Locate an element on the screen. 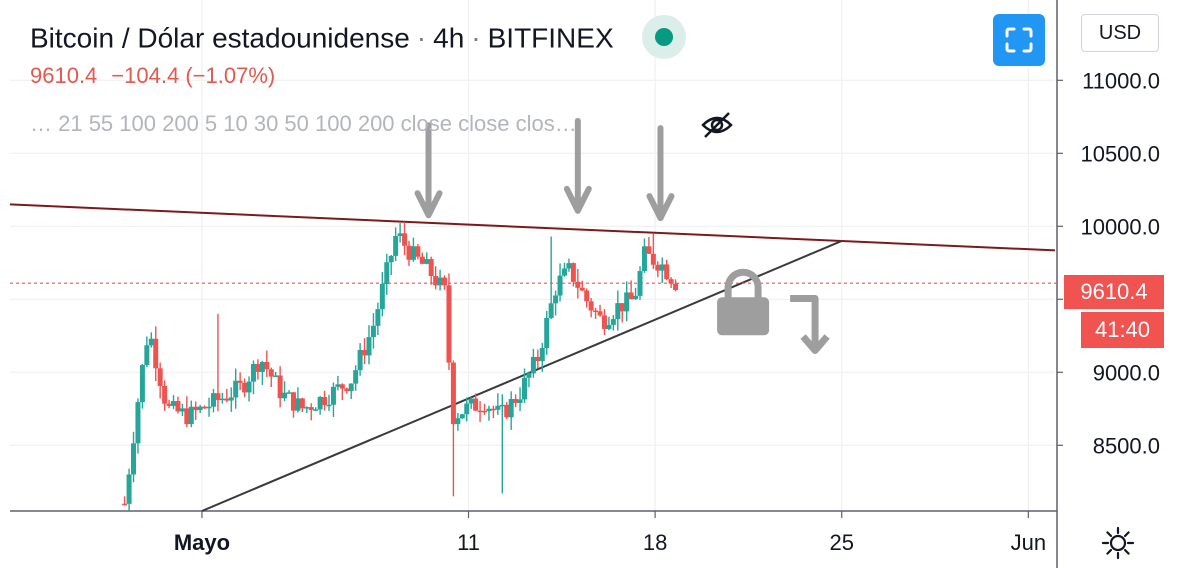 This screenshot has height=568, width=1179. y-tick-label: 10500.0 is located at coordinates (1120, 153).